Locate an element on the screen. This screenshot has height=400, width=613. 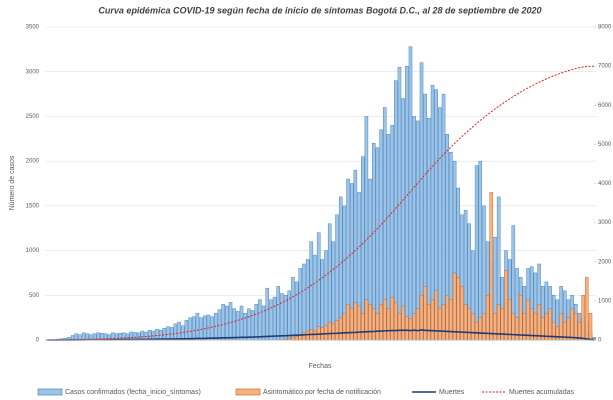
y2-tick-label: 1000 is located at coordinates (605, 301).